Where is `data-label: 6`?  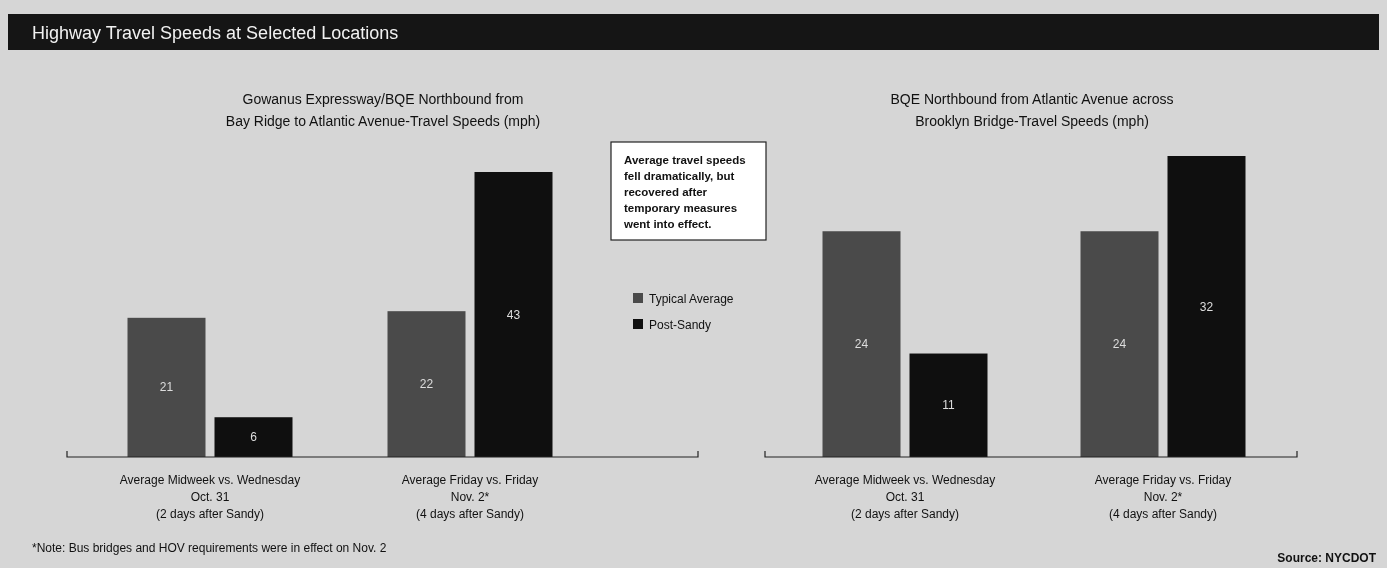 data-label: 6 is located at coordinates (254, 437).